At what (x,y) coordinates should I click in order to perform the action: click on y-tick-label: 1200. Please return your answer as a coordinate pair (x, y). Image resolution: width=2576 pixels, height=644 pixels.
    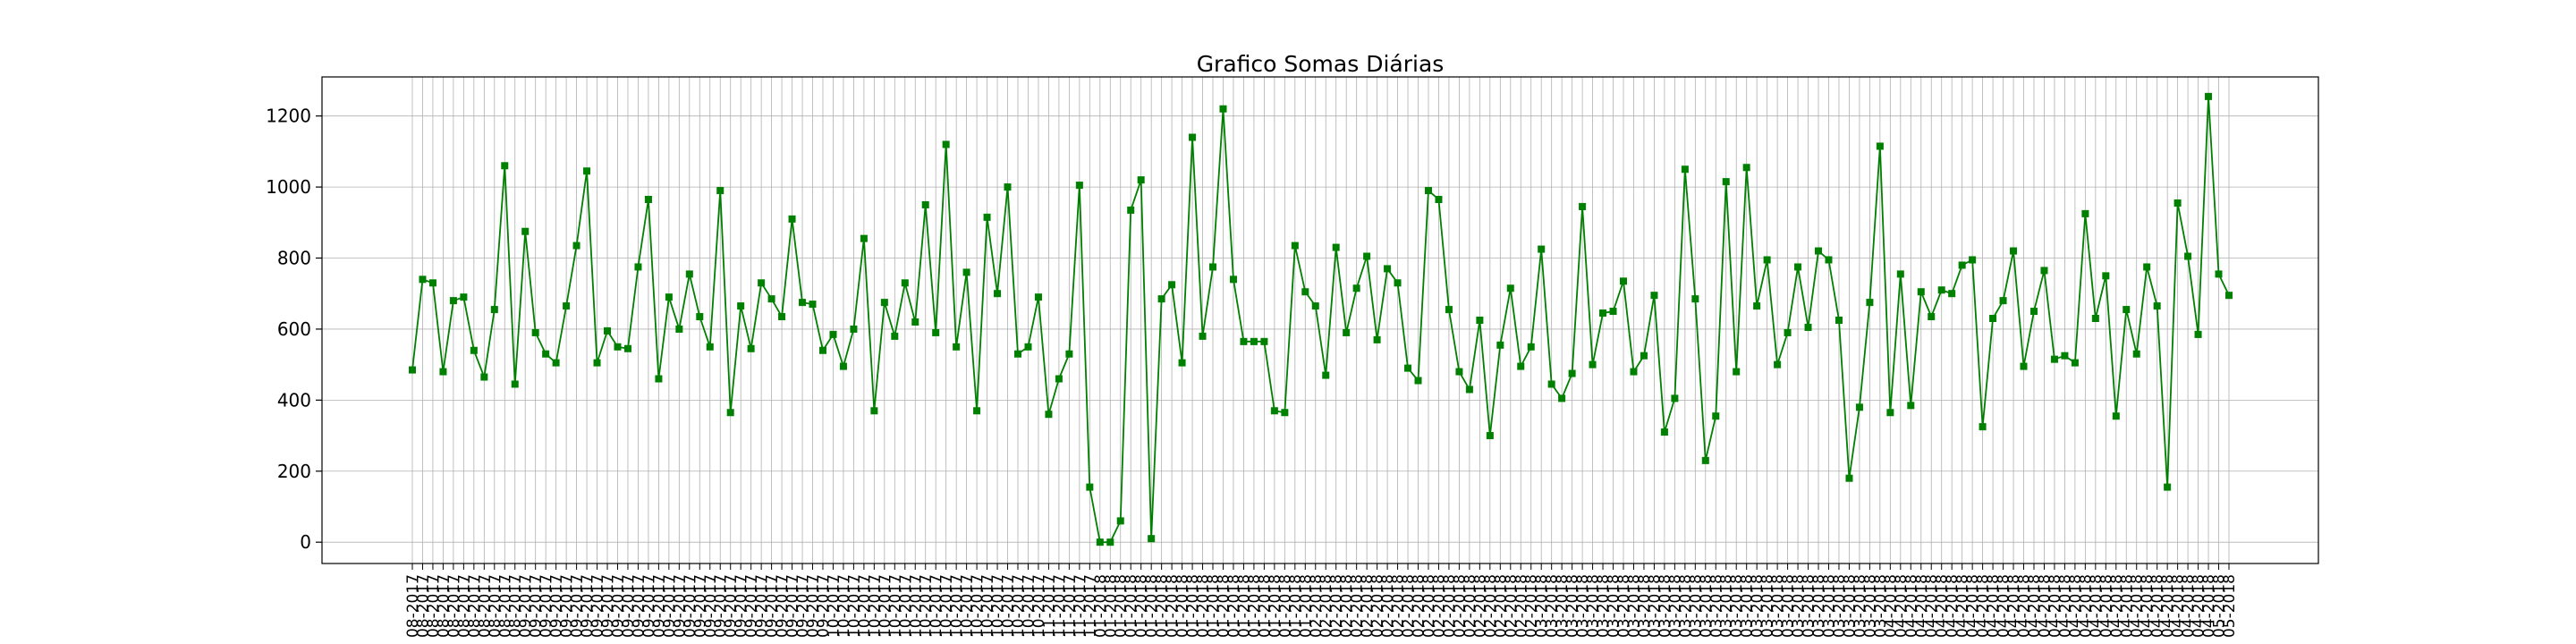
    Looking at the image, I should click on (288, 116).